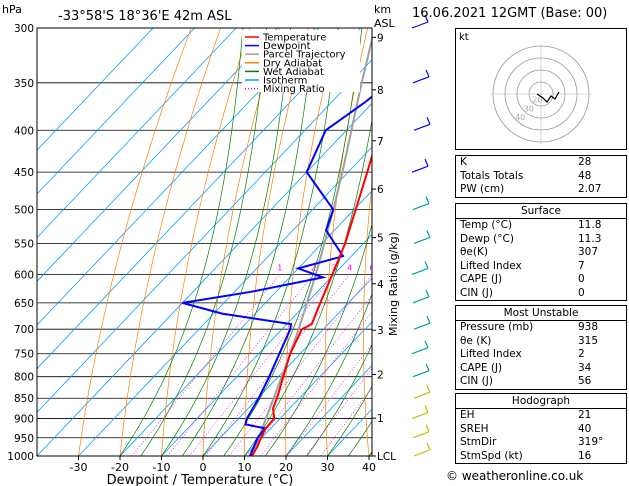 The image size is (629, 486). I want to click on most-unstable-row: Lifted Index 2, so click(541, 355).